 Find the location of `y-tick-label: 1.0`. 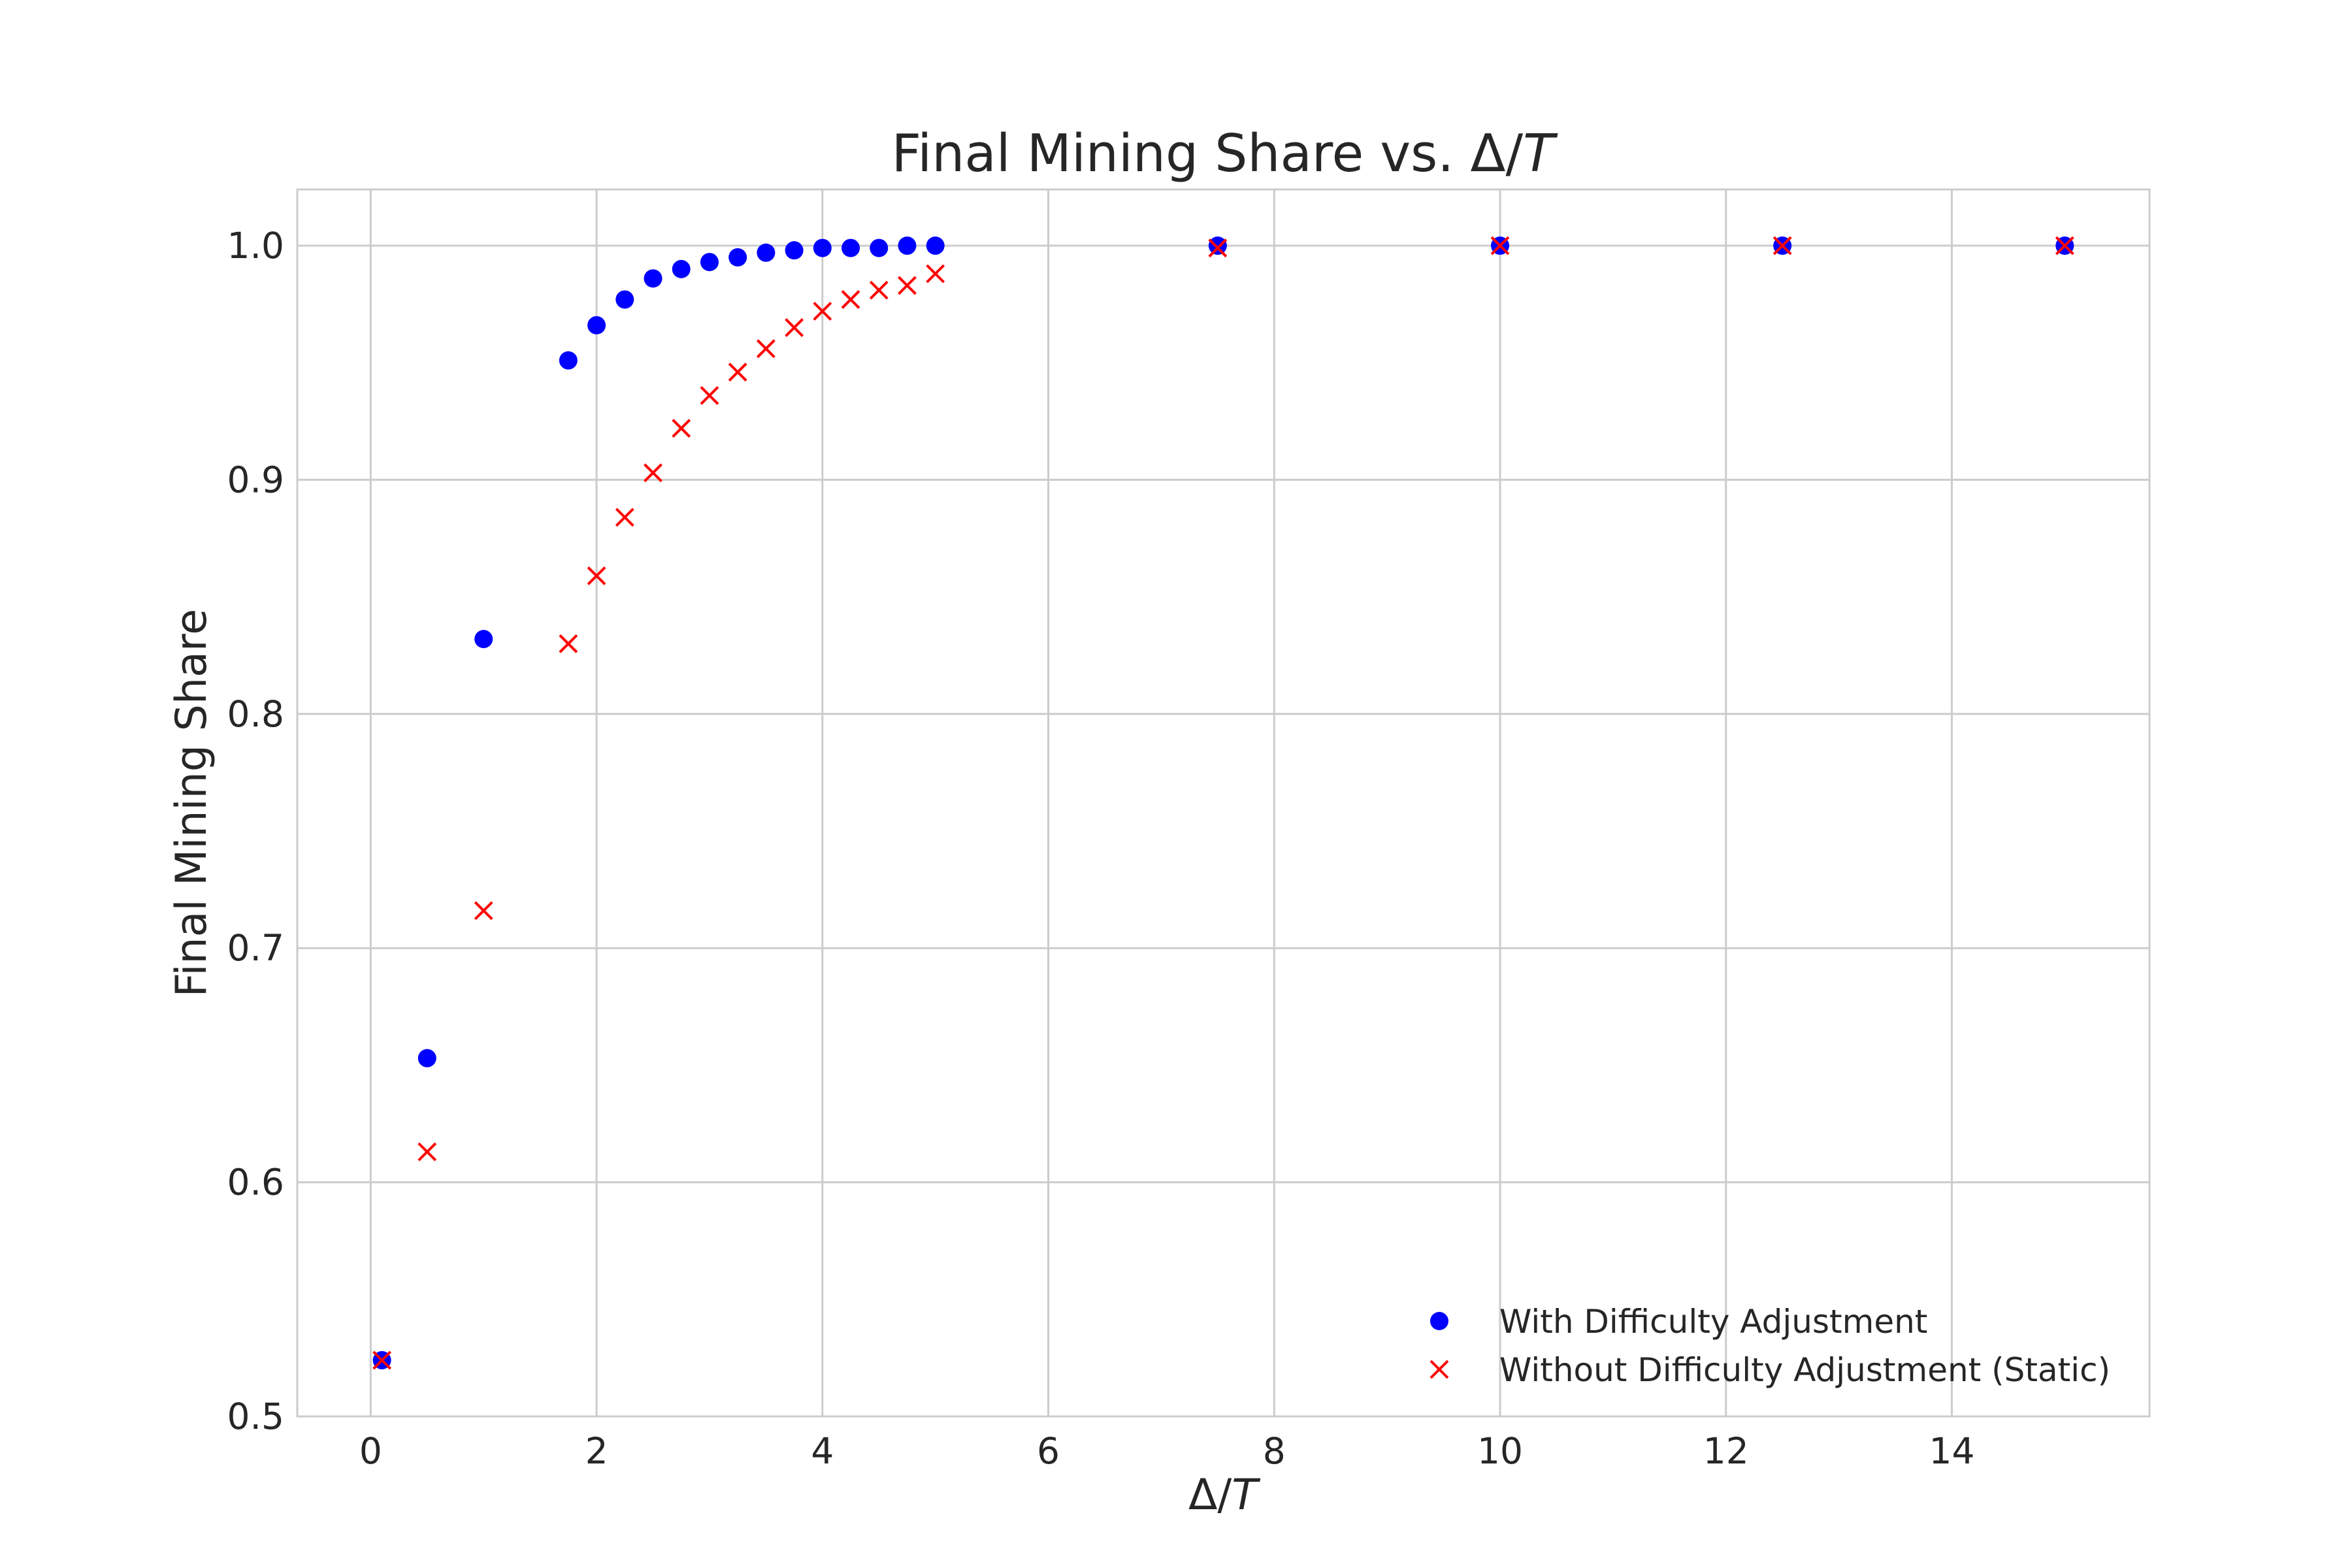

y-tick-label: 1.0 is located at coordinates (255, 246).